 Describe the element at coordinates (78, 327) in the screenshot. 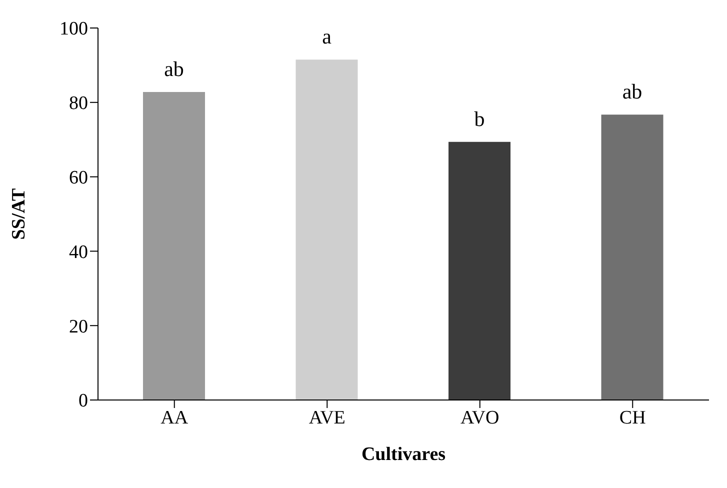

I see `y-tick-label: 20` at that location.